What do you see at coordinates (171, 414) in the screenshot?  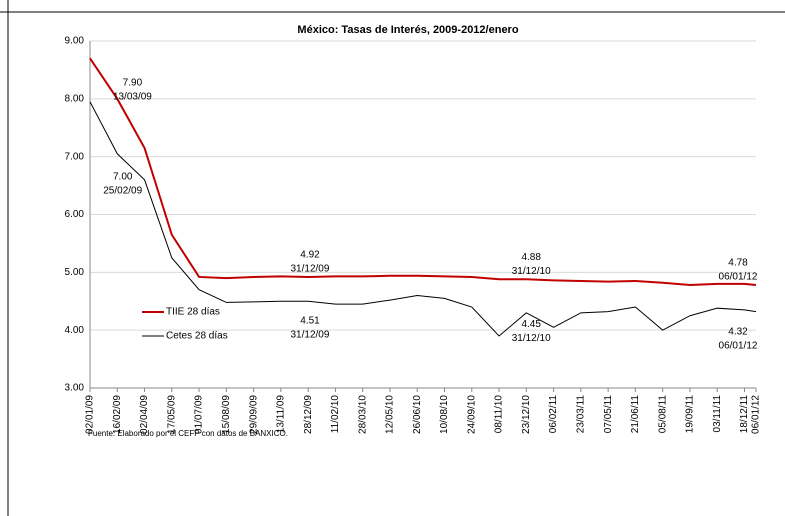 I see `x-tick-label: 17/05/09` at bounding box center [171, 414].